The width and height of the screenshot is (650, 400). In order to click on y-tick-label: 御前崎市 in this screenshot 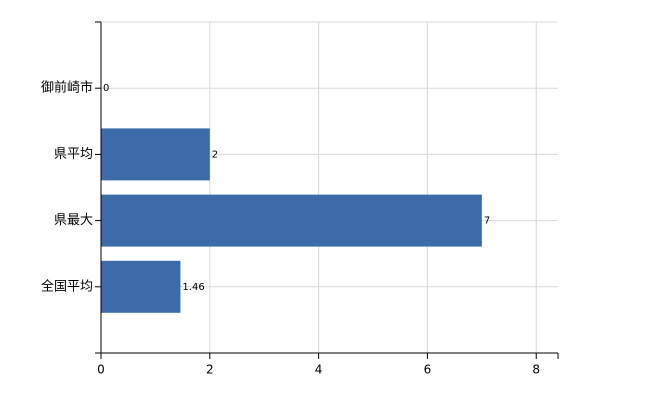, I will do `click(67, 88)`.